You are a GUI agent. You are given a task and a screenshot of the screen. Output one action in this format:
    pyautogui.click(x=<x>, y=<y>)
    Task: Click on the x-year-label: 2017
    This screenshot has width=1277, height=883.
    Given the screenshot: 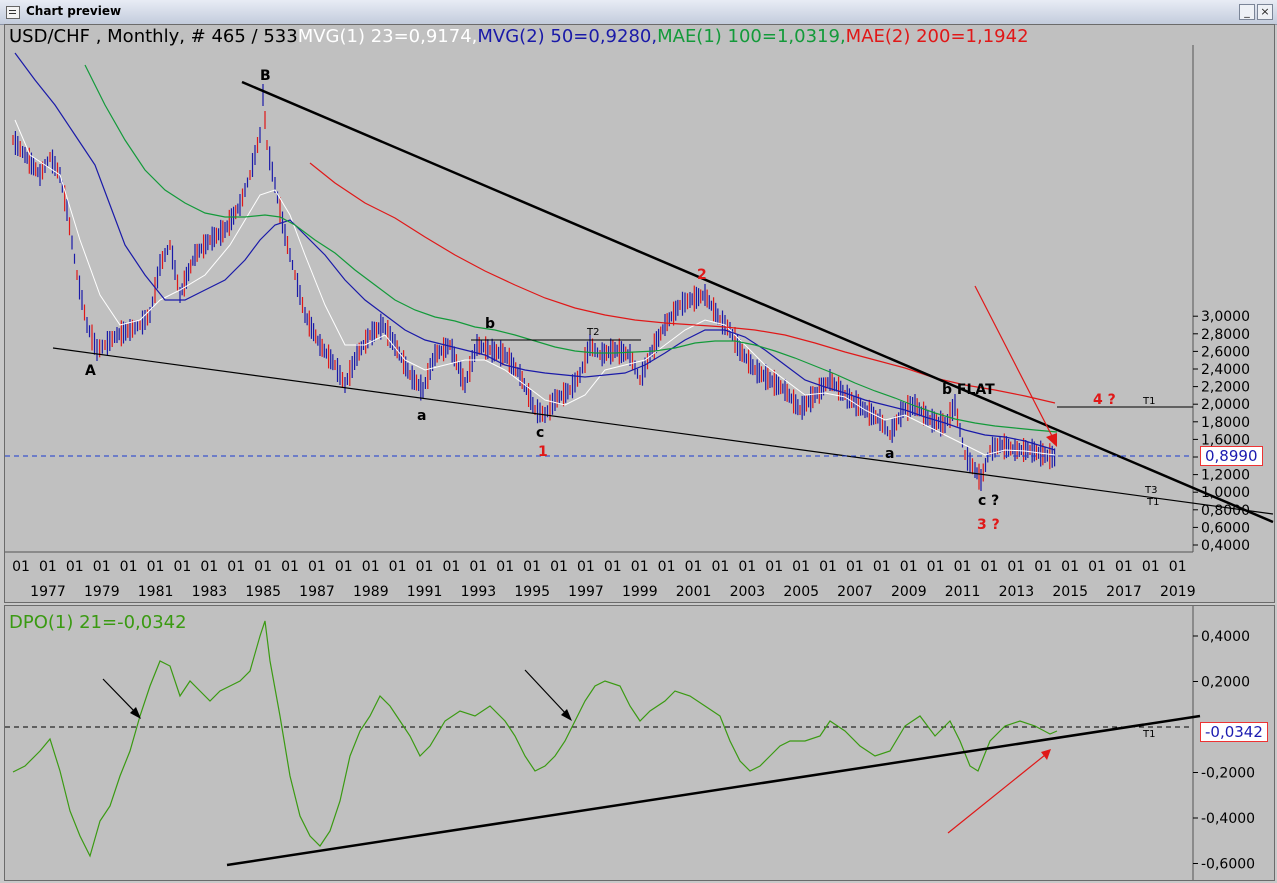 What is the action you would take?
    pyautogui.click(x=1124, y=592)
    